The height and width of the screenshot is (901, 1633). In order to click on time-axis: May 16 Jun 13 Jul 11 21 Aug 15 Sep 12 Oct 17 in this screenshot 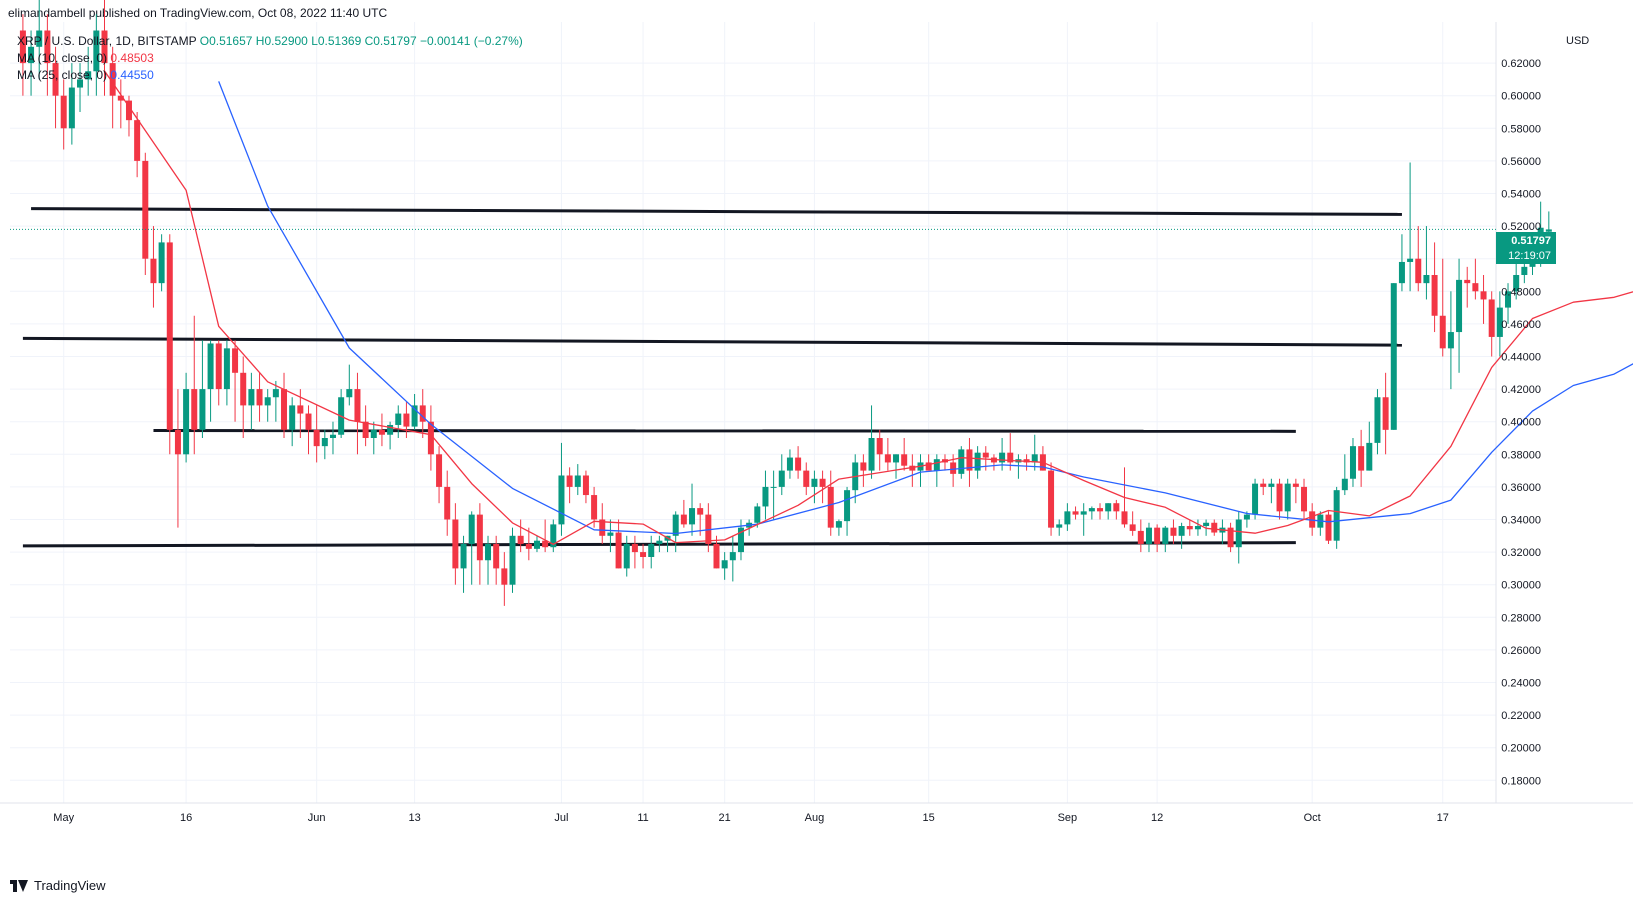, I will do `click(751, 818)`.